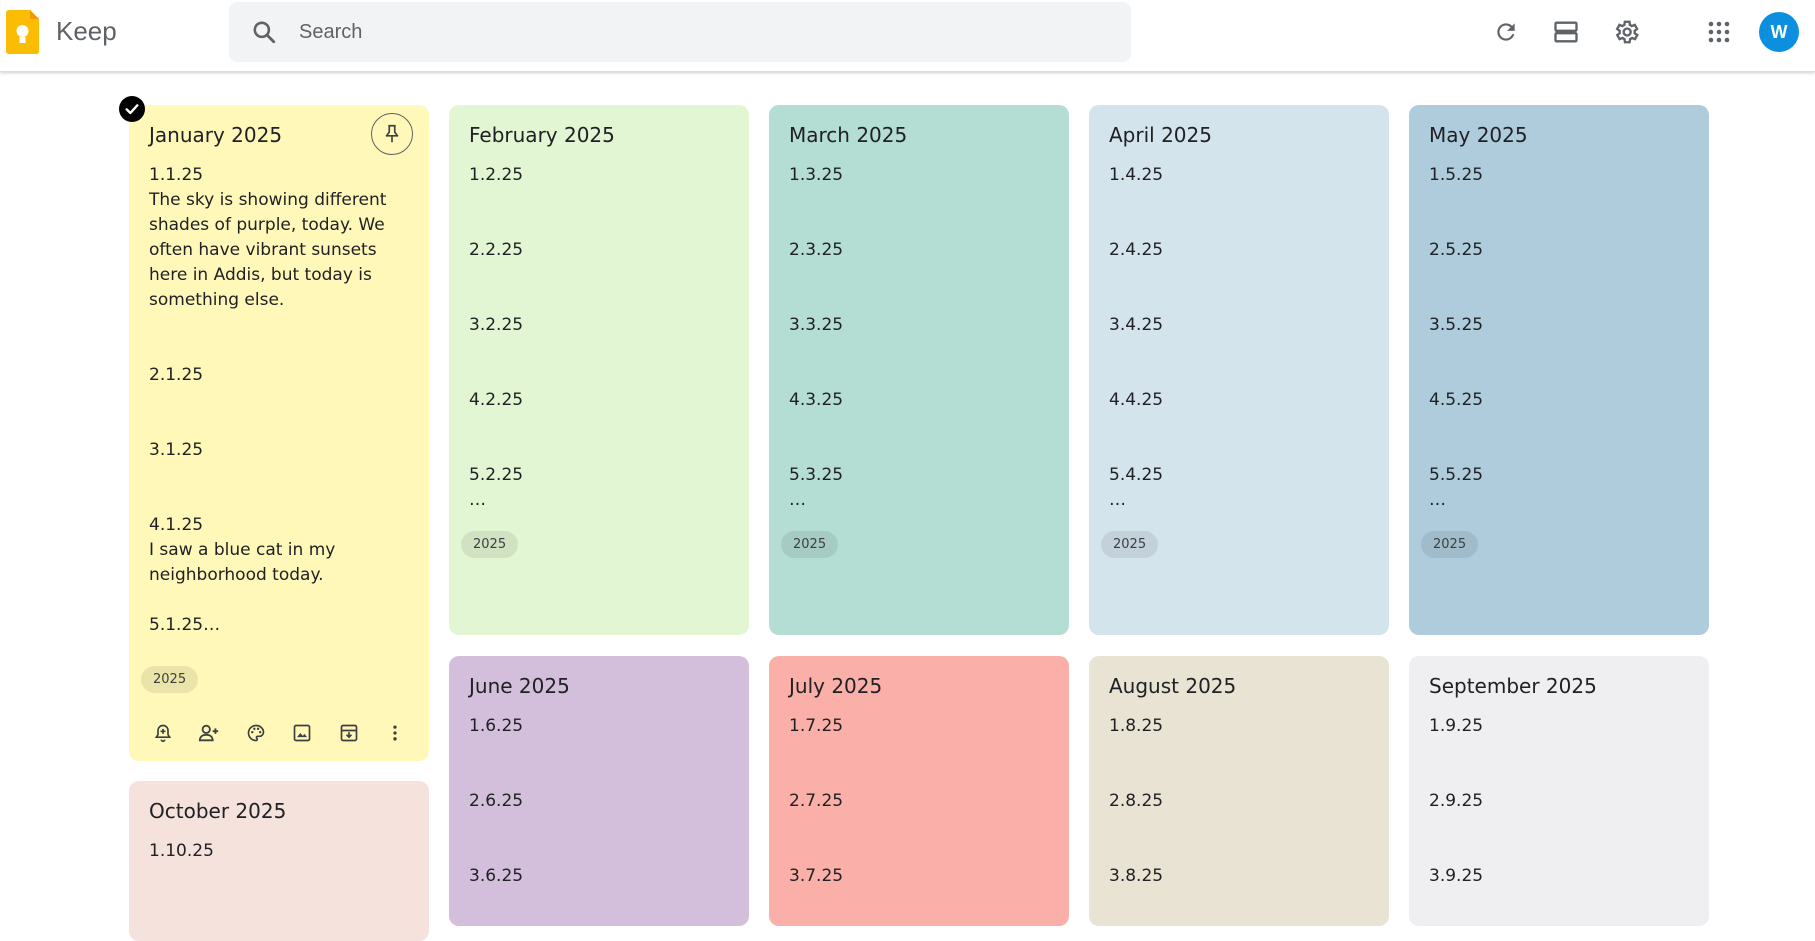  What do you see at coordinates (599, 791) in the screenshot?
I see `note-card-june: June 2025 1.6.25 2.6.25 3.6.25` at bounding box center [599, 791].